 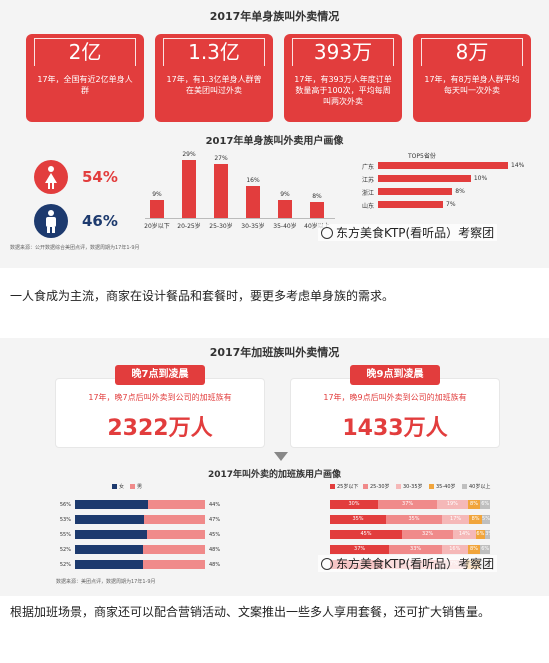 I want to click on legend-label: 35-40岁, so click(x=446, y=487).